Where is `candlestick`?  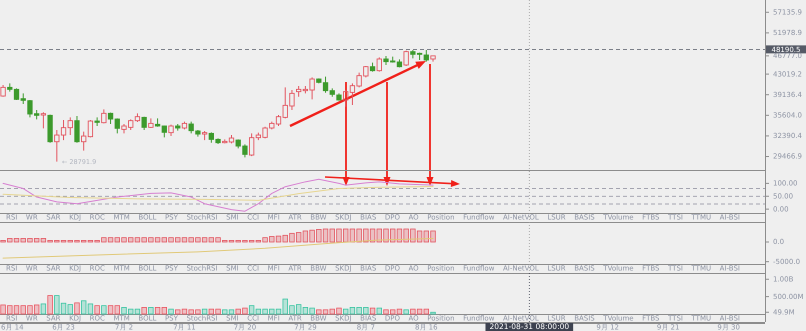
candlestick is located at coordinates (43, 120).